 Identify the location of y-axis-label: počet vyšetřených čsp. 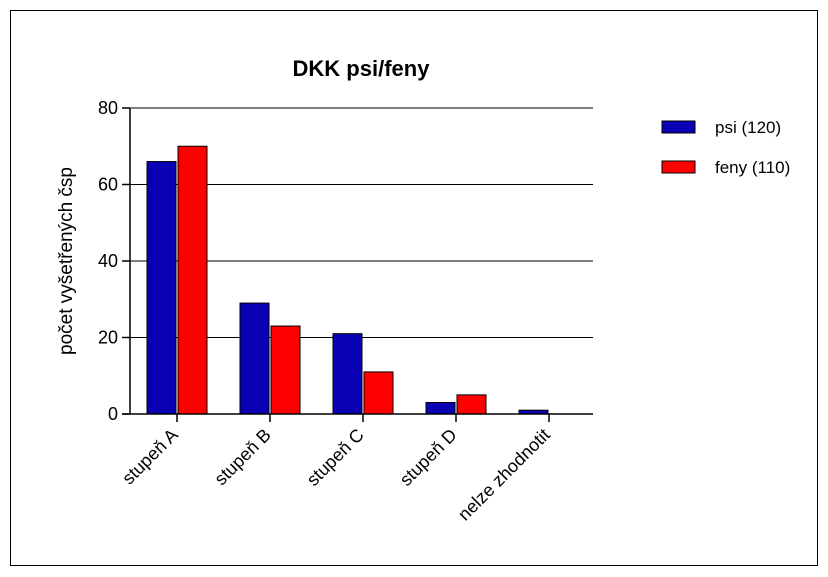
(66, 261).